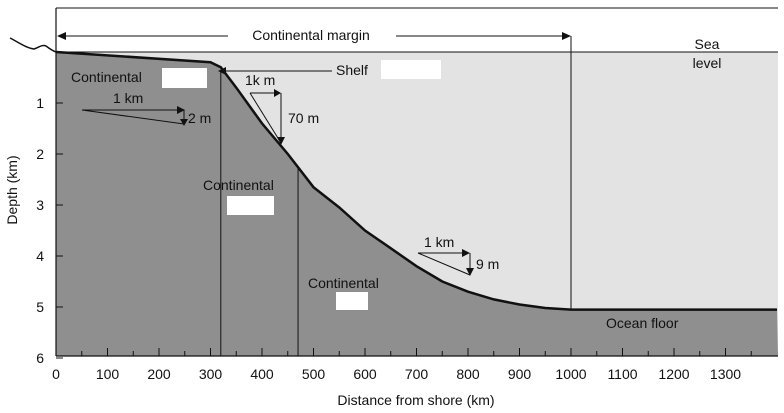  What do you see at coordinates (343, 283) in the screenshot?
I see `continental-rise-label: Continental` at bounding box center [343, 283].